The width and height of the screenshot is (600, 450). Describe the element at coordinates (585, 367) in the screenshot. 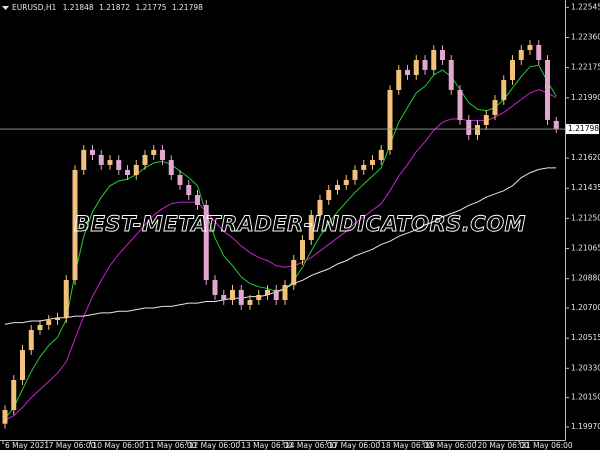

I see `y-tick-label: 1.20330` at that location.